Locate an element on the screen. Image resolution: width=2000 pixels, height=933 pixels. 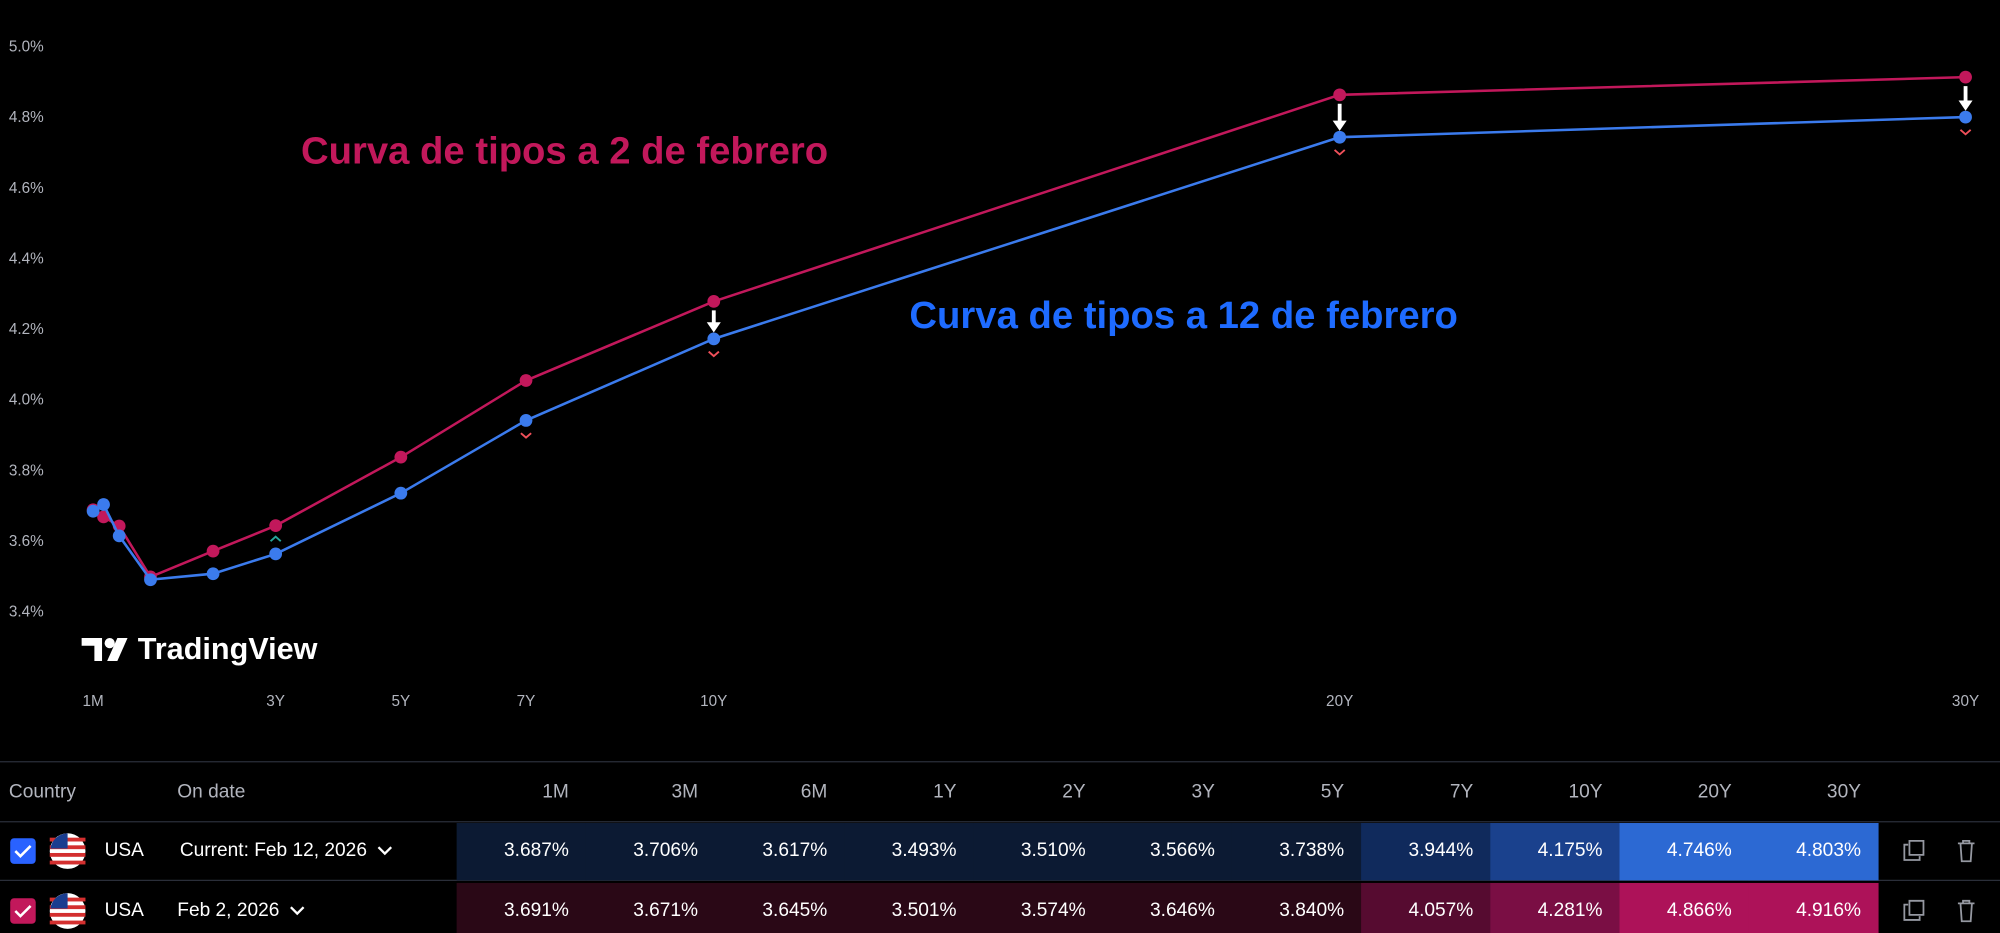
x-tick-label: 3Y is located at coordinates (275, 701).